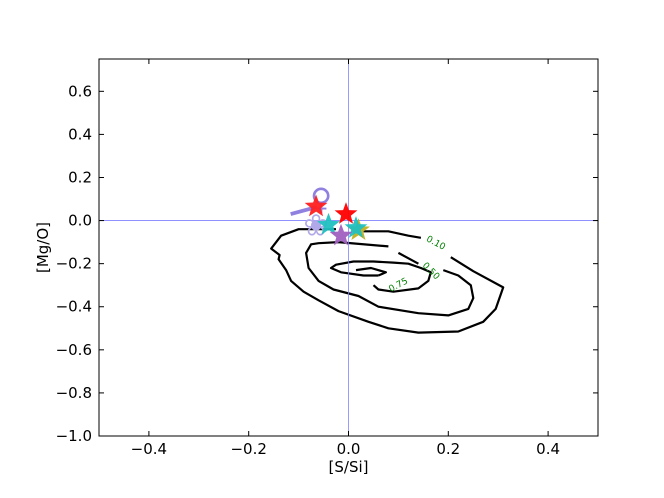 The height and width of the screenshot is (498, 664). What do you see at coordinates (149, 449) in the screenshot?
I see `x-tick-label-0: −0.4` at bounding box center [149, 449].